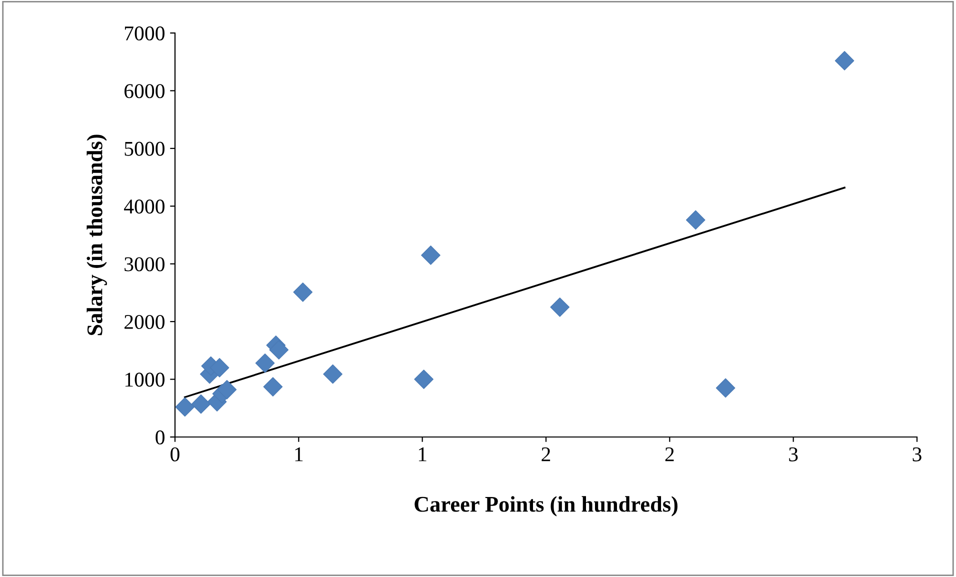  What do you see at coordinates (546, 506) in the screenshot?
I see `x-axis-title: Career Points (in hundreds)` at bounding box center [546, 506].